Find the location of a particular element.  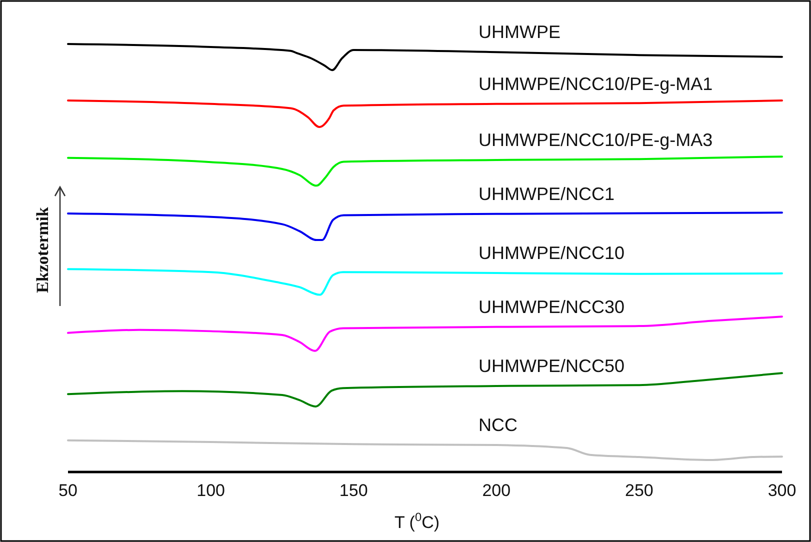

x-axis-title: T ($^{0}$C) is located at coordinates (417, 521).